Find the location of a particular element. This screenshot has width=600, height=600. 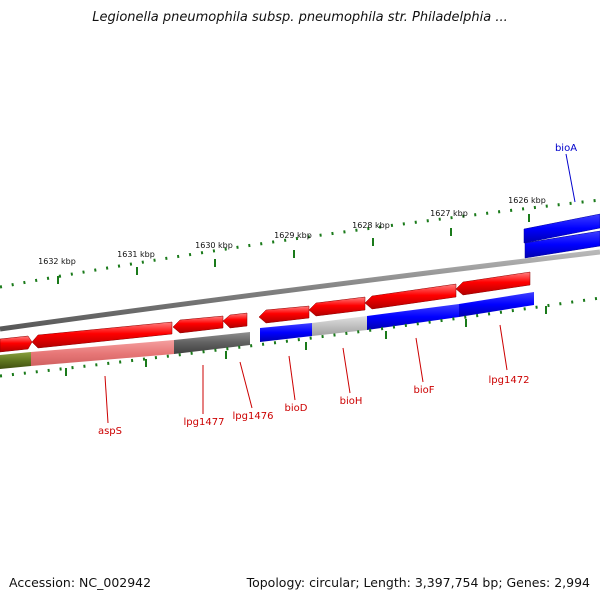

lower-major-ticks is located at coordinates (306, 341).